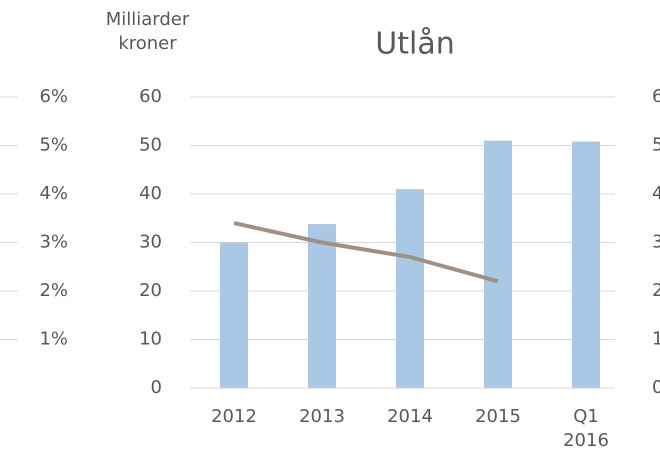  Describe the element at coordinates (53, 242) in the screenshot. I see `y-tick-label: 3%` at that location.